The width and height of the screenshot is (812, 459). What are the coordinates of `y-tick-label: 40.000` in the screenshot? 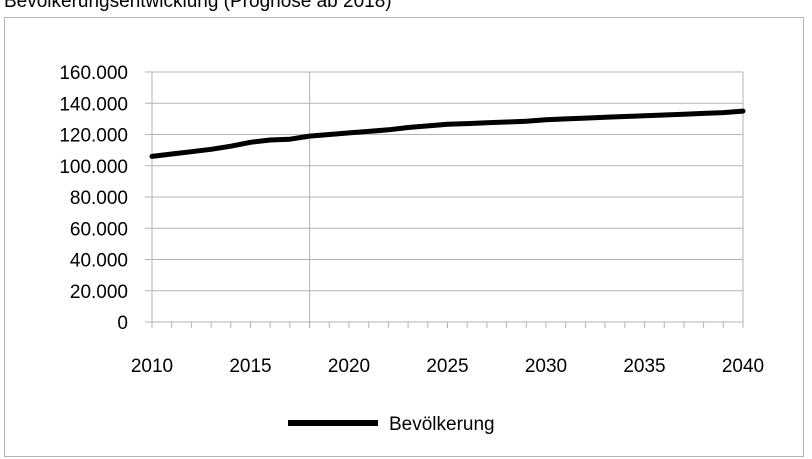 It's located at (99, 261).